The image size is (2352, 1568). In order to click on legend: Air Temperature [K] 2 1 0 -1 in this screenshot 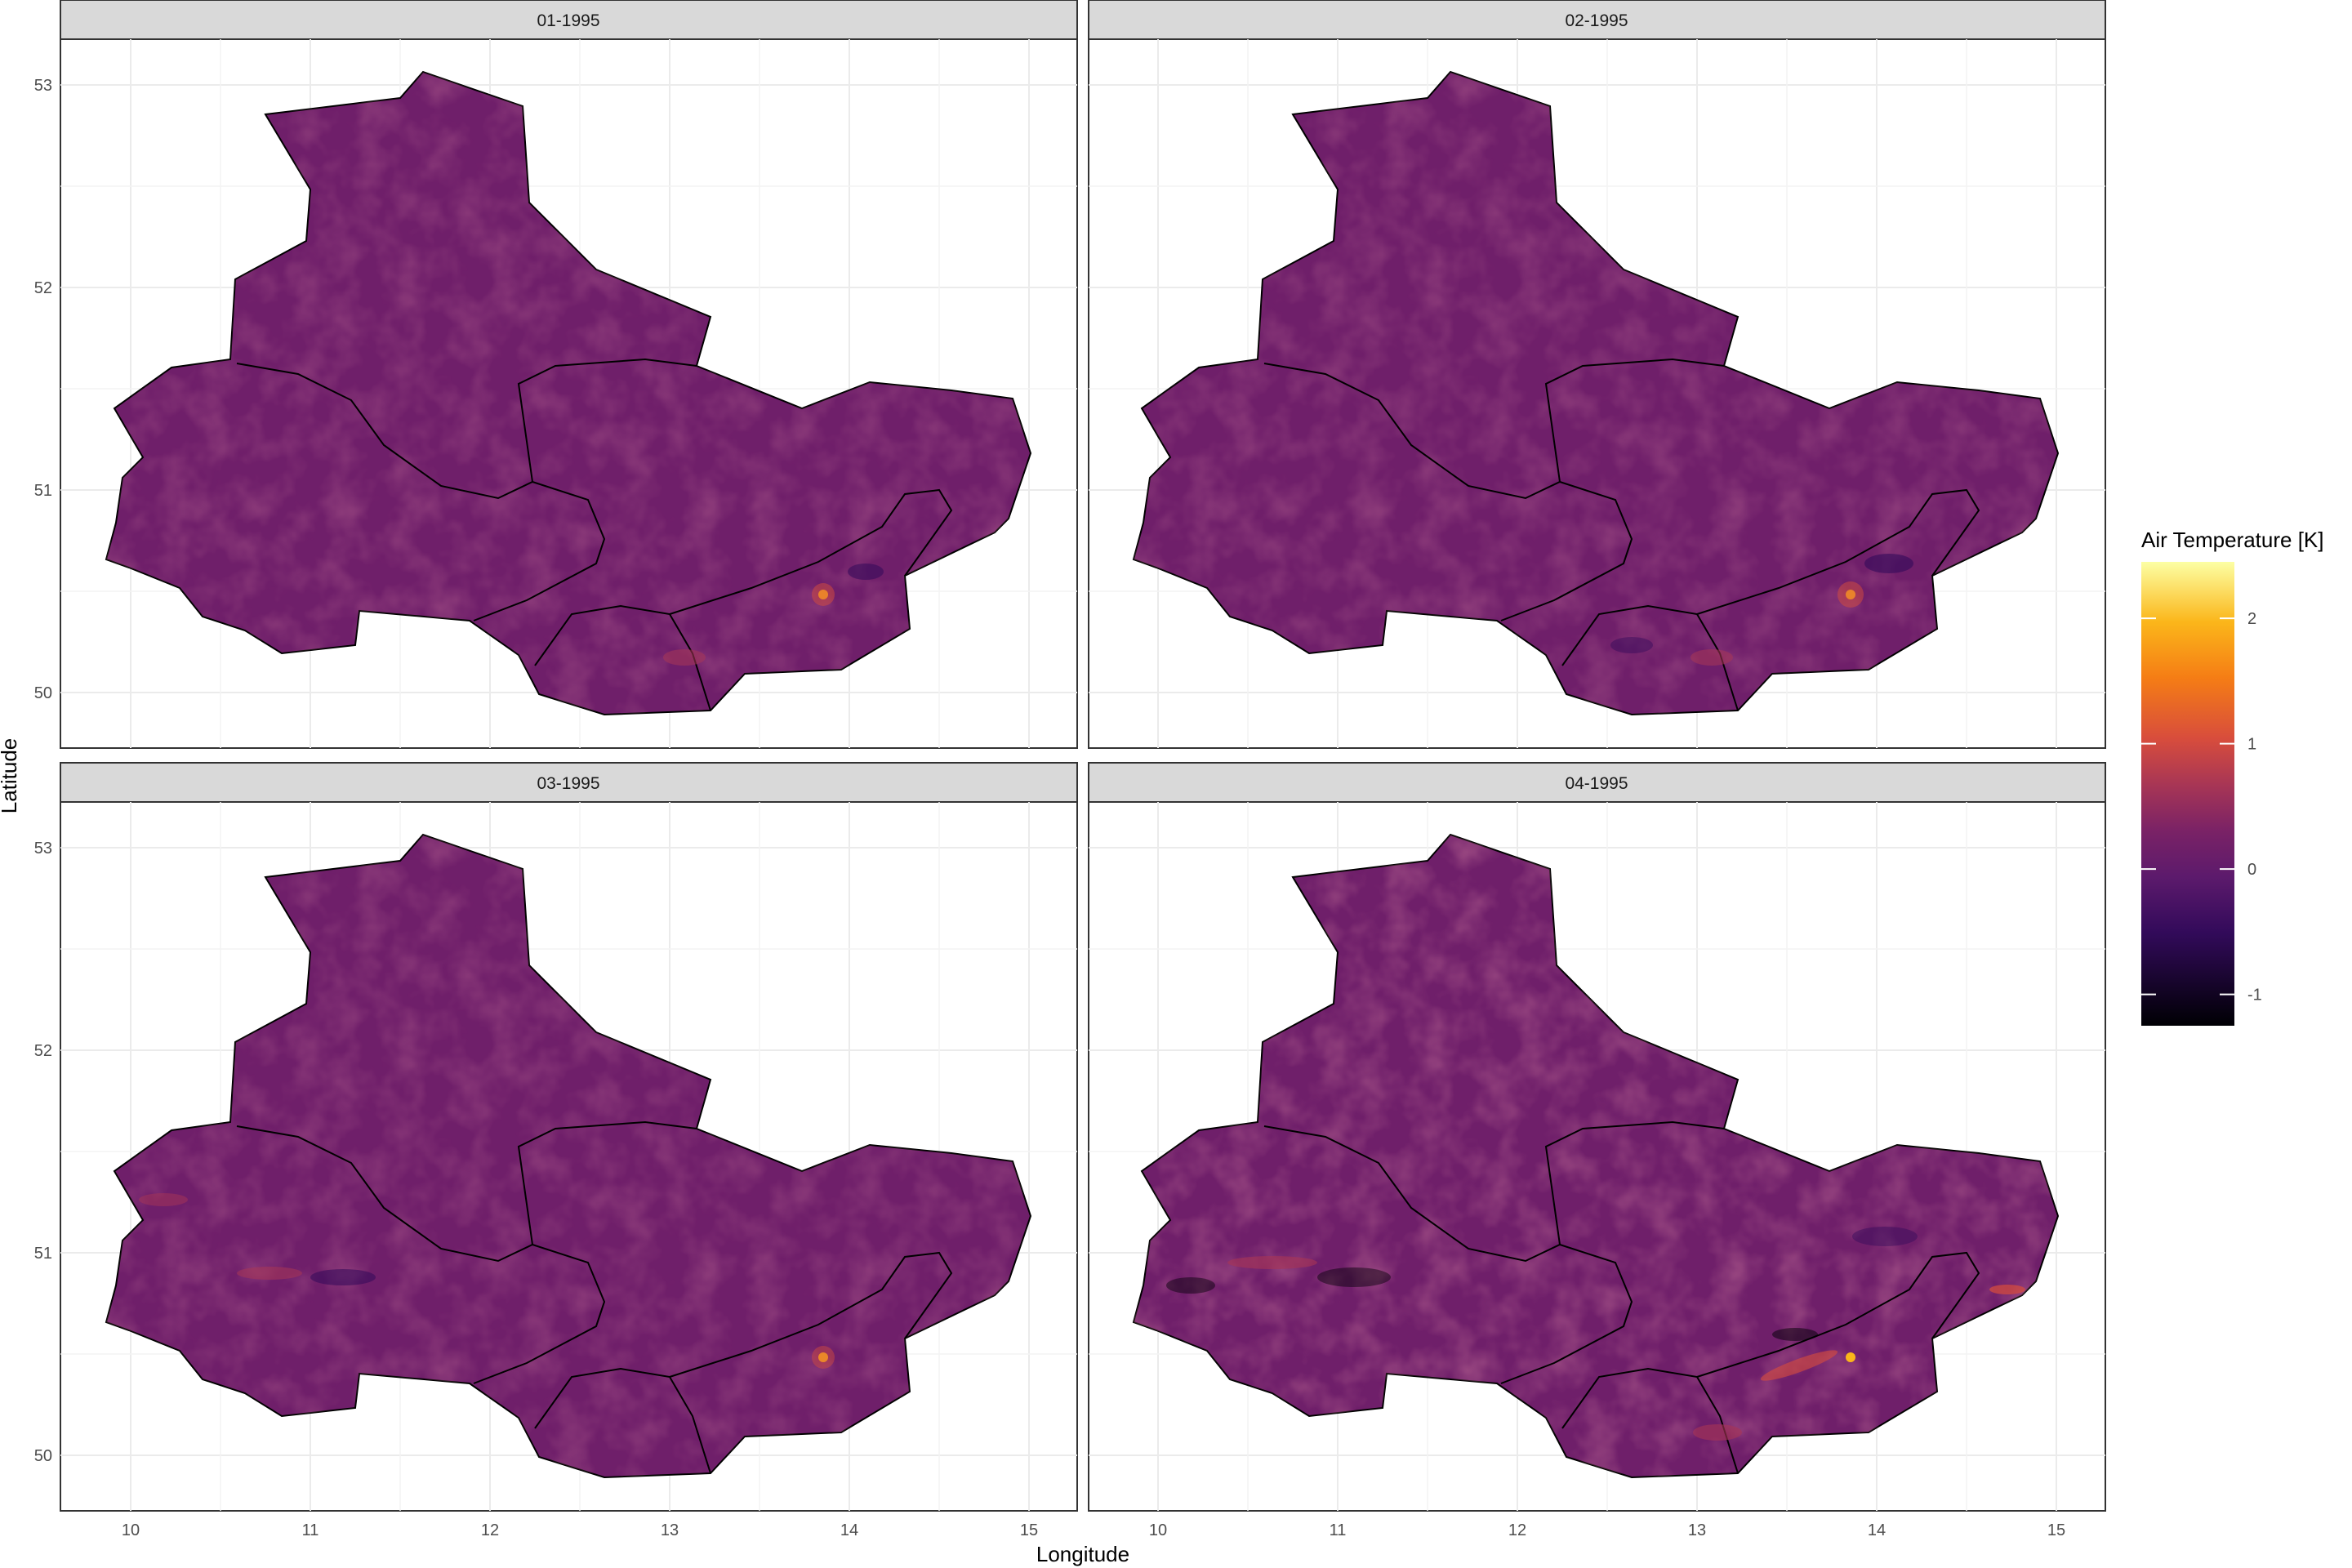, I will do `click(2232, 777)`.